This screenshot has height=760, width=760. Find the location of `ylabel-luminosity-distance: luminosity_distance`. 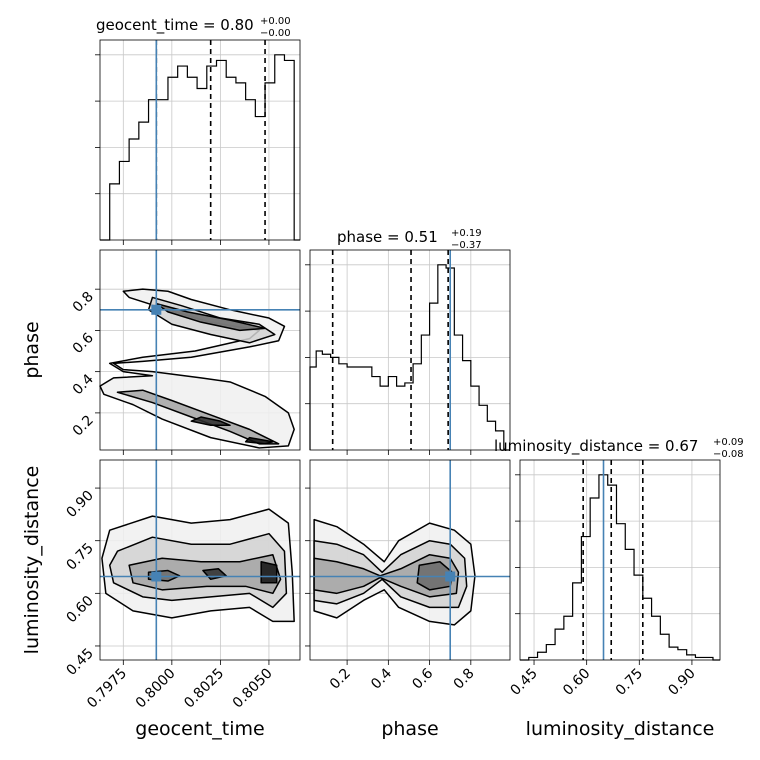

ylabel-luminosity-distance: luminosity_distance is located at coordinates (32, 560).